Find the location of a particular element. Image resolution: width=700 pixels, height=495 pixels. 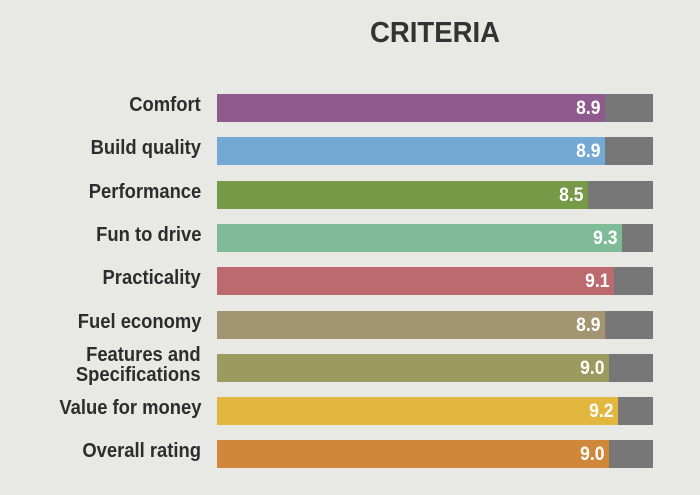

category-label-line: Features and is located at coordinates (143, 355).